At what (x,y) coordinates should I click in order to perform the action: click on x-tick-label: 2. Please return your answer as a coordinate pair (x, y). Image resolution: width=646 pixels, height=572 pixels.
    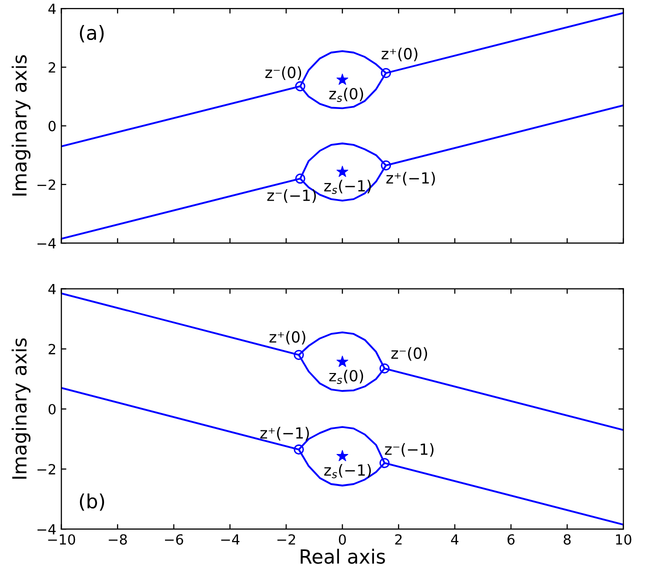
    Looking at the image, I should click on (398, 539).